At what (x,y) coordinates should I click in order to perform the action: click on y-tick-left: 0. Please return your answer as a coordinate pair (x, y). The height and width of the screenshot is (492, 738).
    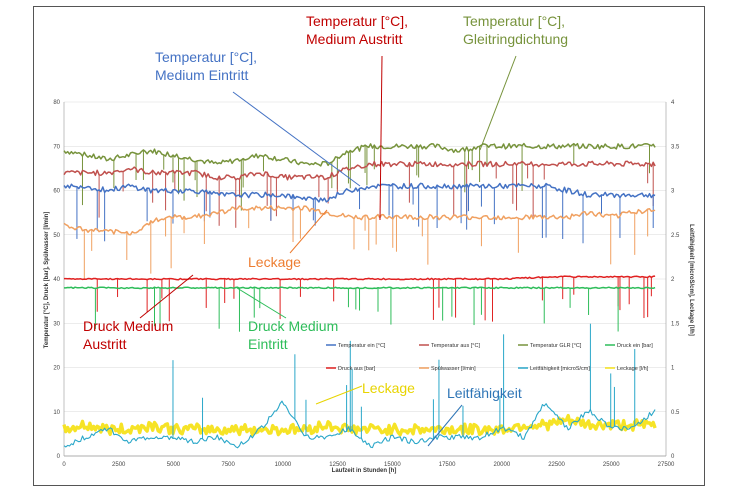
    Looking at the image, I should click on (59, 457).